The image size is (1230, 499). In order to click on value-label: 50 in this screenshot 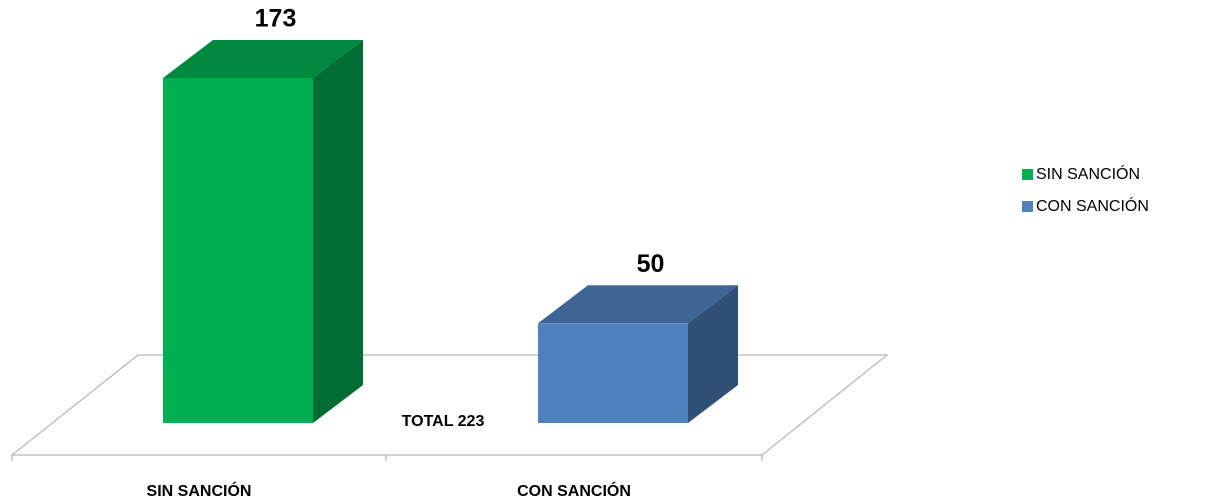, I will do `click(651, 264)`.